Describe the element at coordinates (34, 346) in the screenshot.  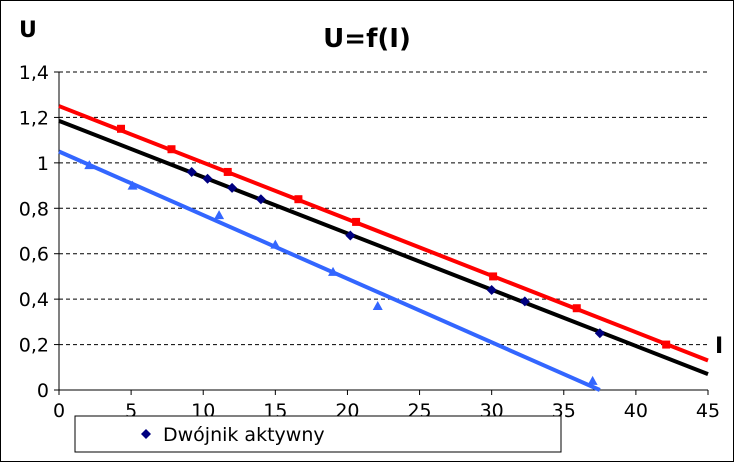
I see `y-tick-label: 0,2` at that location.